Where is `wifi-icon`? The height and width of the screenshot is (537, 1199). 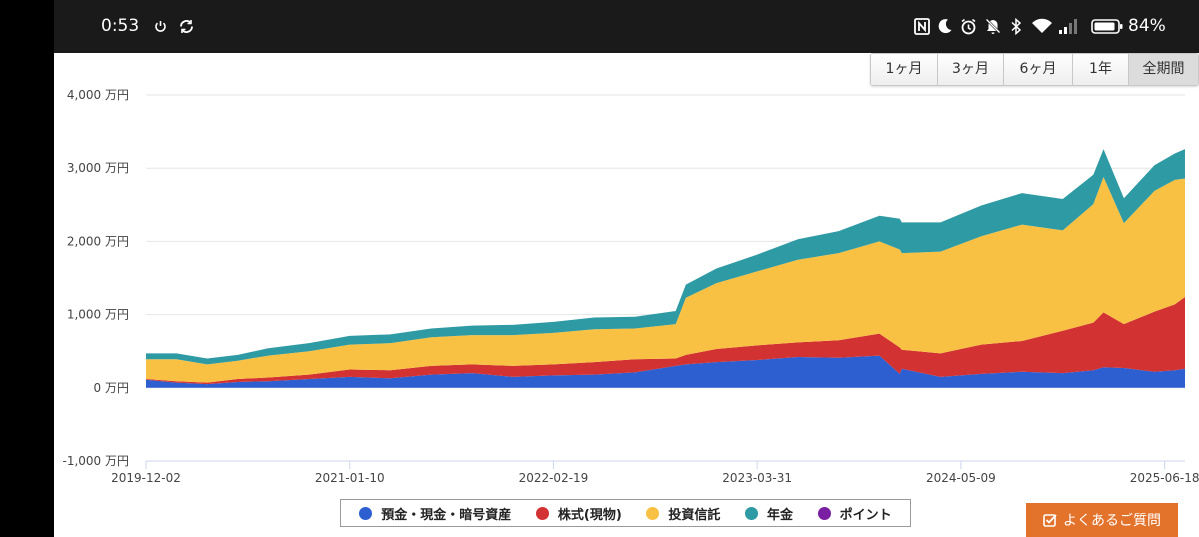
wifi-icon is located at coordinates (1042, 26).